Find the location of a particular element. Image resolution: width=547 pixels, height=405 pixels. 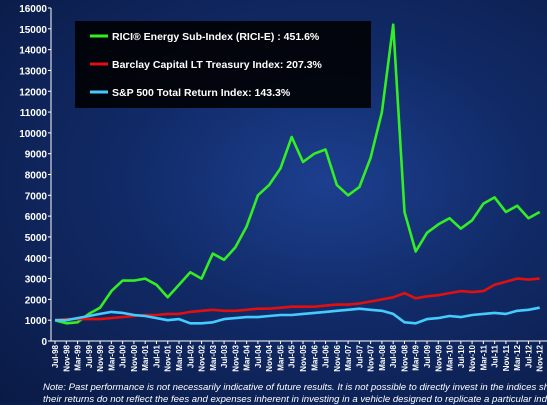

x-tick-label: Mar-01 is located at coordinates (145, 357).